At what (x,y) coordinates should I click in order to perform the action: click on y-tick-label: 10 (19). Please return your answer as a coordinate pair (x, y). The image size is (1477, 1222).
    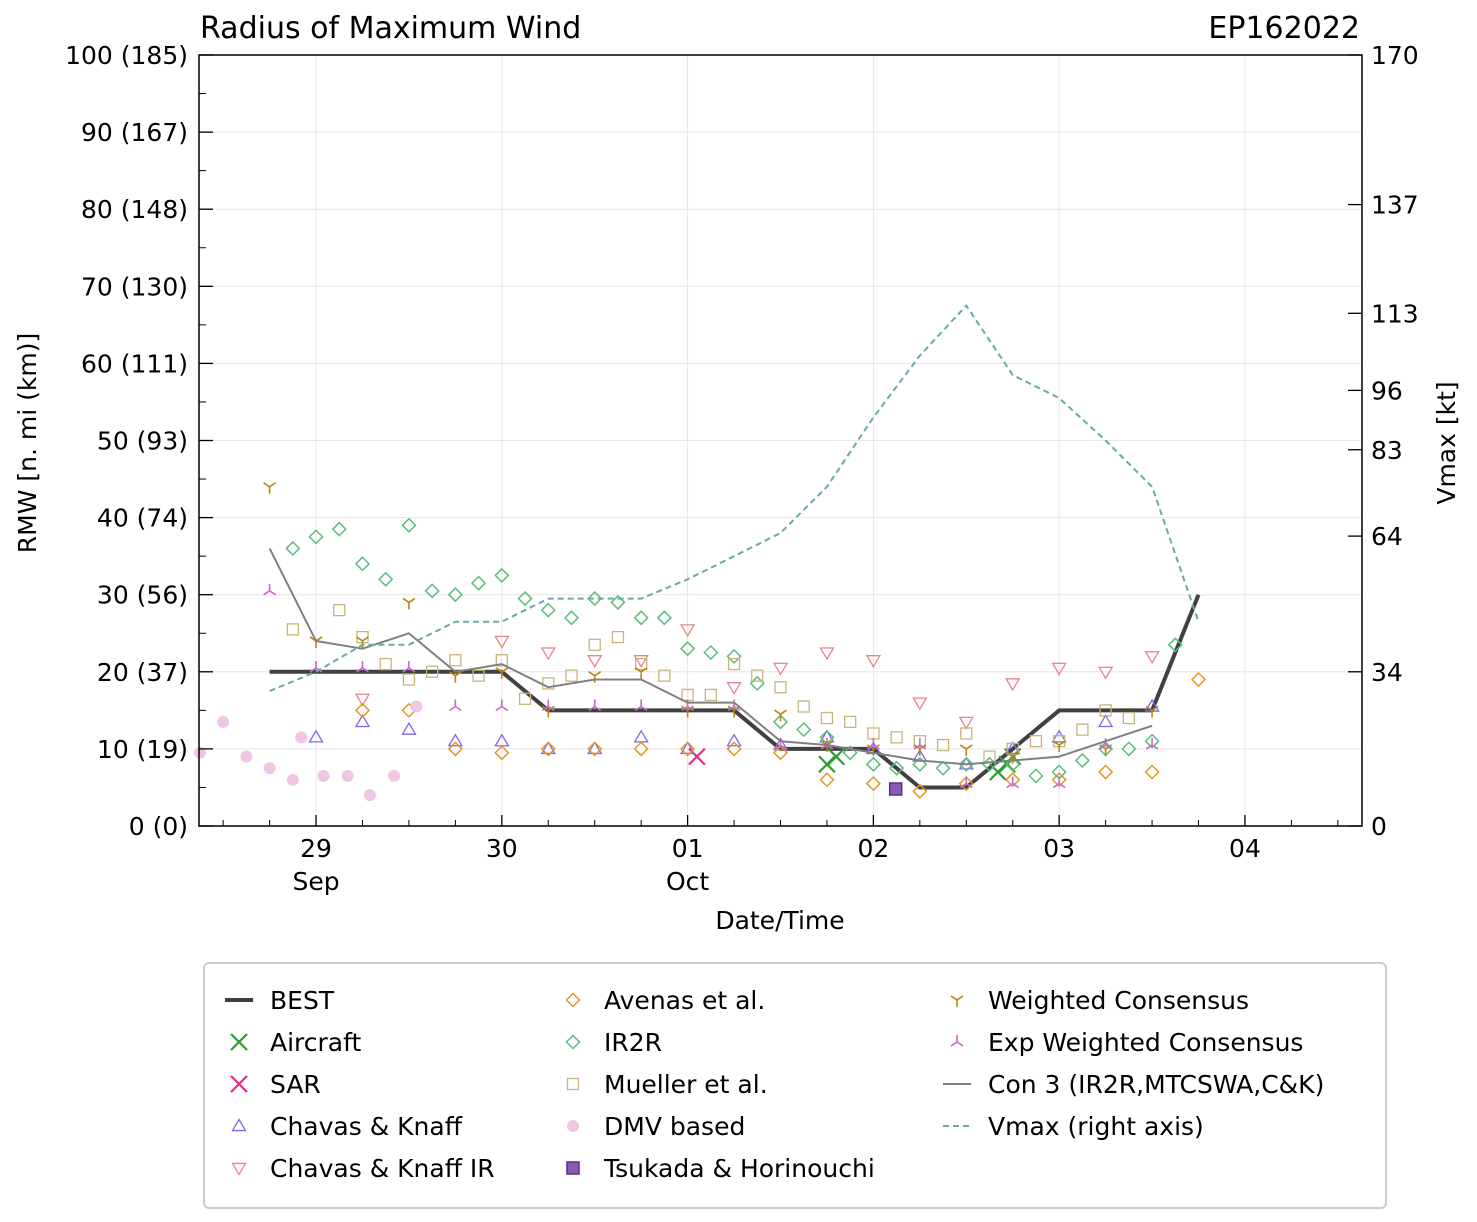
    Looking at the image, I should click on (142, 749).